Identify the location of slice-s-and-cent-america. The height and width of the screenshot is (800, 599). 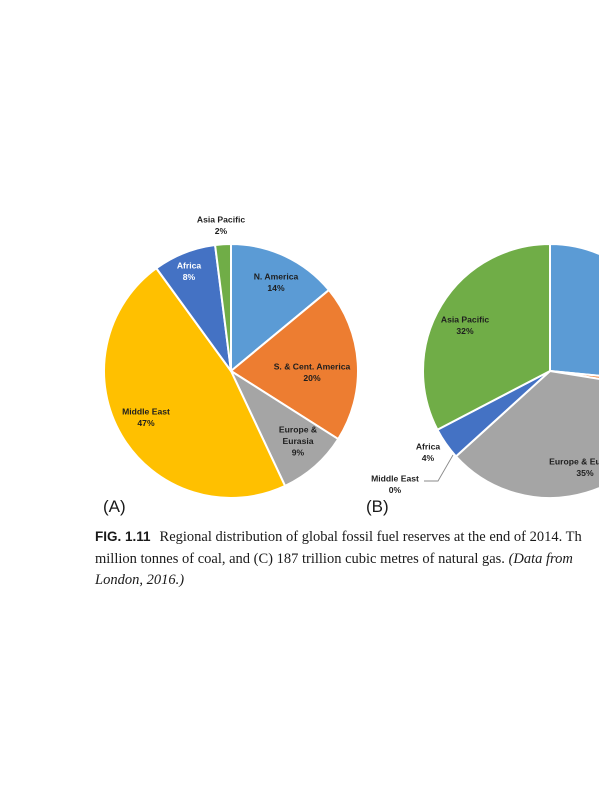
(294, 365).